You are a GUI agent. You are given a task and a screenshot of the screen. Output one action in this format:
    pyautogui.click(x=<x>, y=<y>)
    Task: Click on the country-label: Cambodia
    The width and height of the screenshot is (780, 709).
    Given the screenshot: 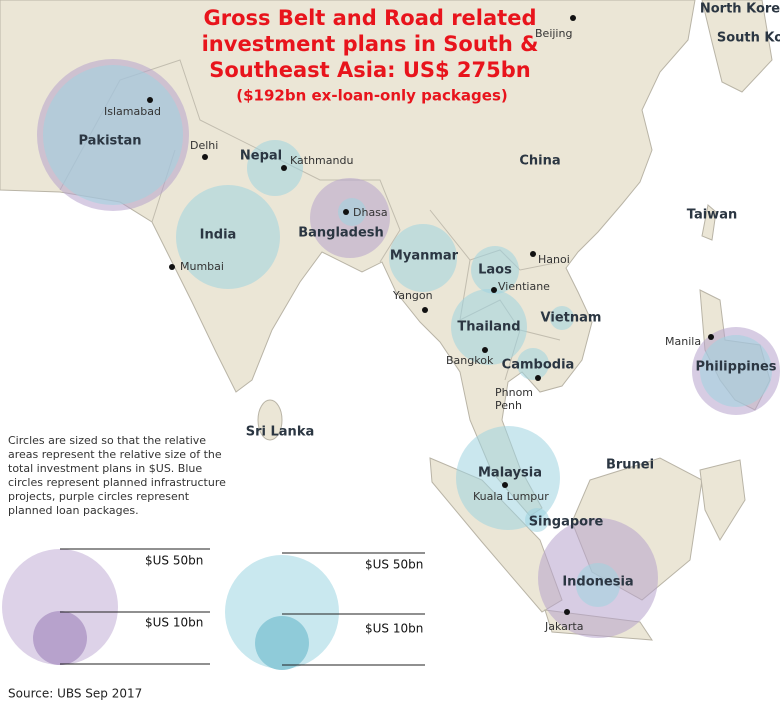 What is the action you would take?
    pyautogui.click(x=538, y=365)
    